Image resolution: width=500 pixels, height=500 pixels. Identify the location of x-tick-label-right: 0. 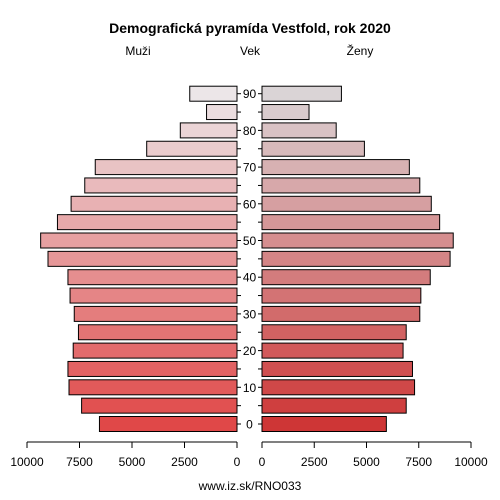
(262, 462).